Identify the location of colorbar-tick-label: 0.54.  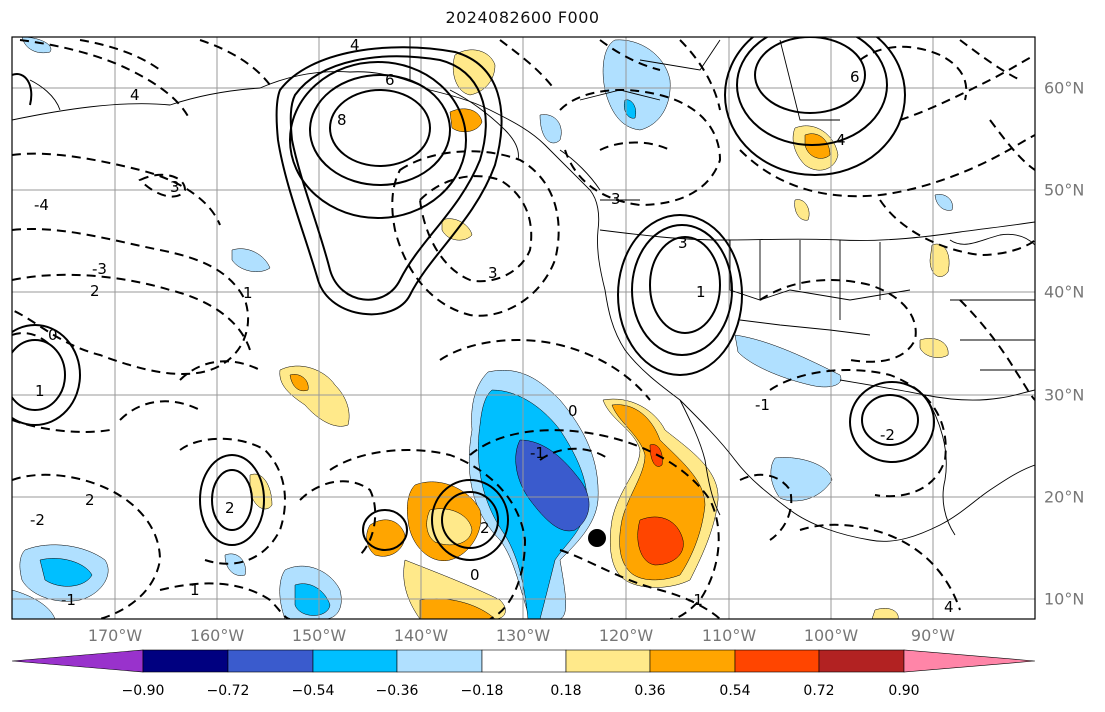
(735, 691).